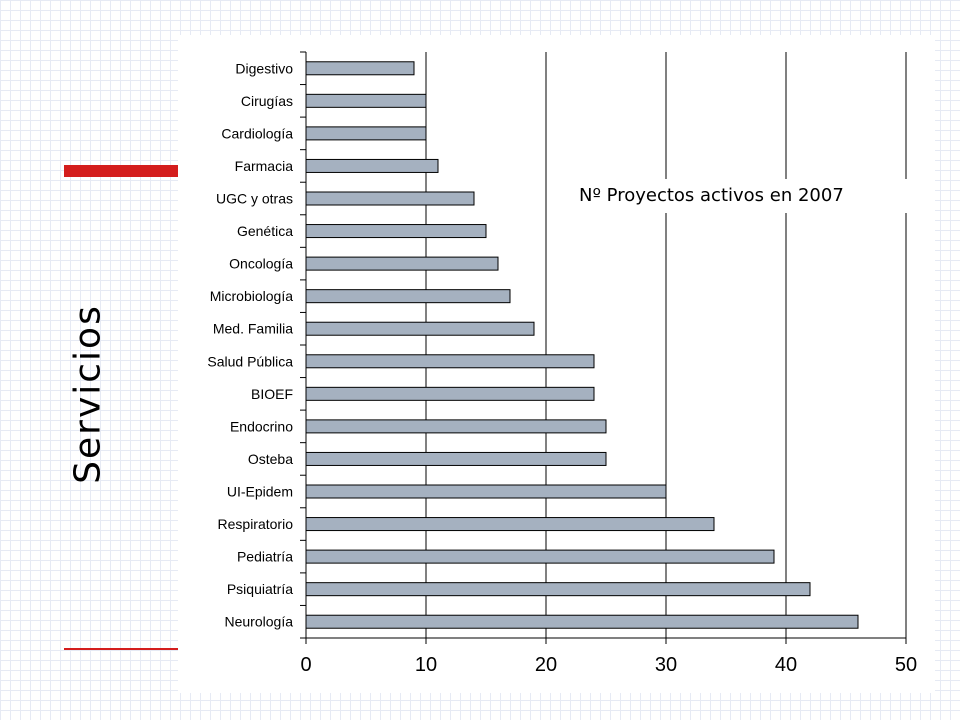  I want to click on category-label: Salud Pública, so click(250, 361).